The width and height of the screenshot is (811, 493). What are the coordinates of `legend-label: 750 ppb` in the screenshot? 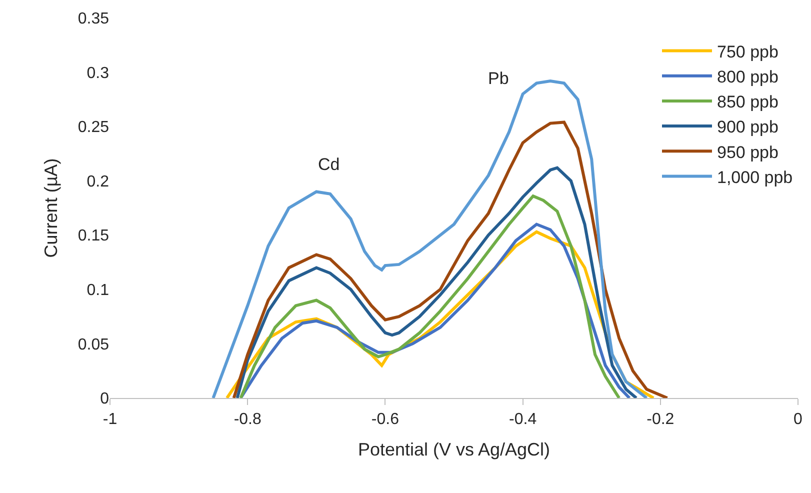 It's located at (747, 52).